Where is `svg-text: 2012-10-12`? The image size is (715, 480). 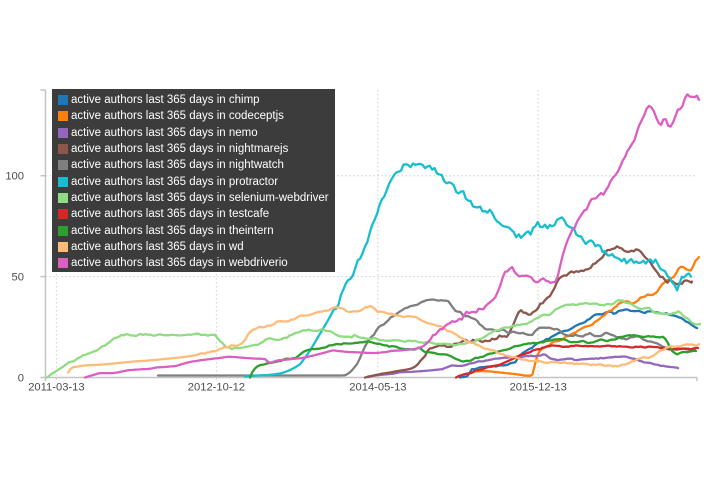 svg-text: 2012-10-12 is located at coordinates (216, 388).